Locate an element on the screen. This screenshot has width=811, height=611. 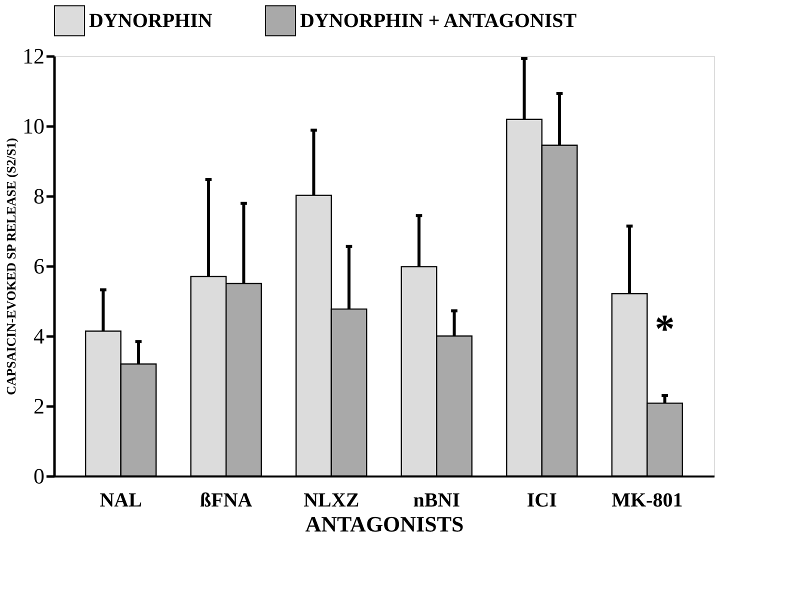
y-tick-label: 2 is located at coordinates (39, 406).